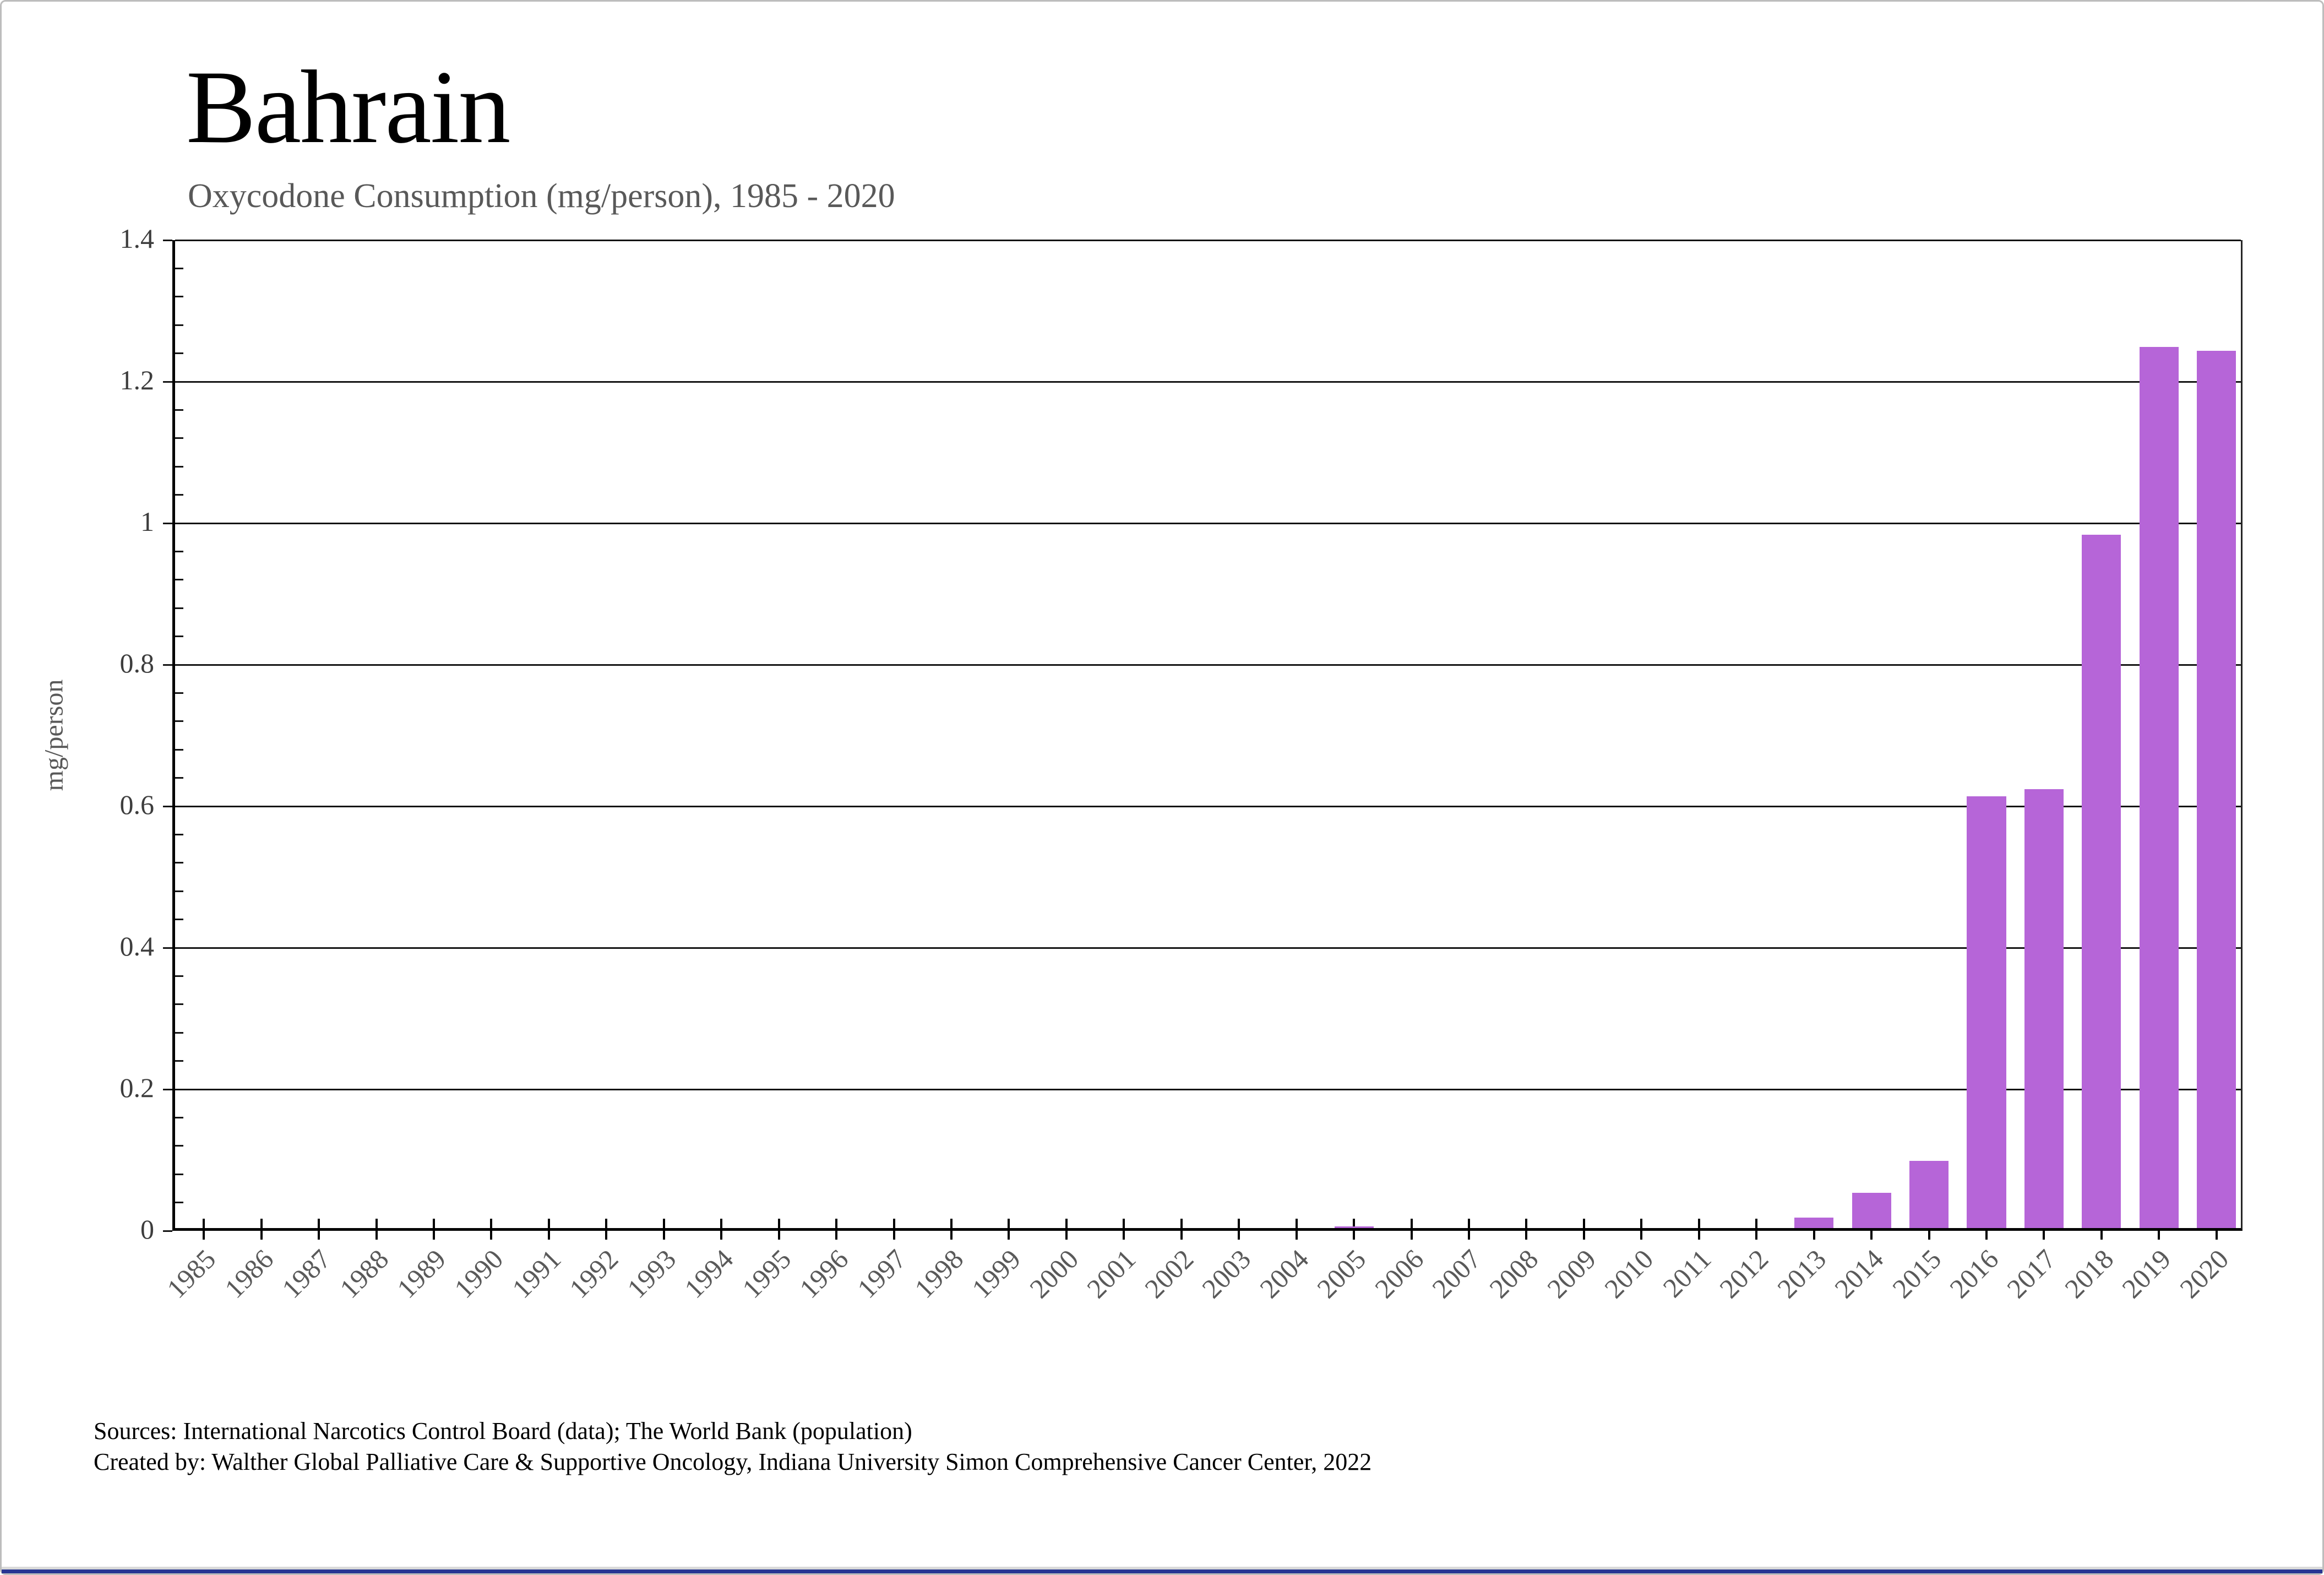 This screenshot has height=1575, width=2324. Describe the element at coordinates (261, 1230) in the screenshot. I see `x-tick-1986` at that location.